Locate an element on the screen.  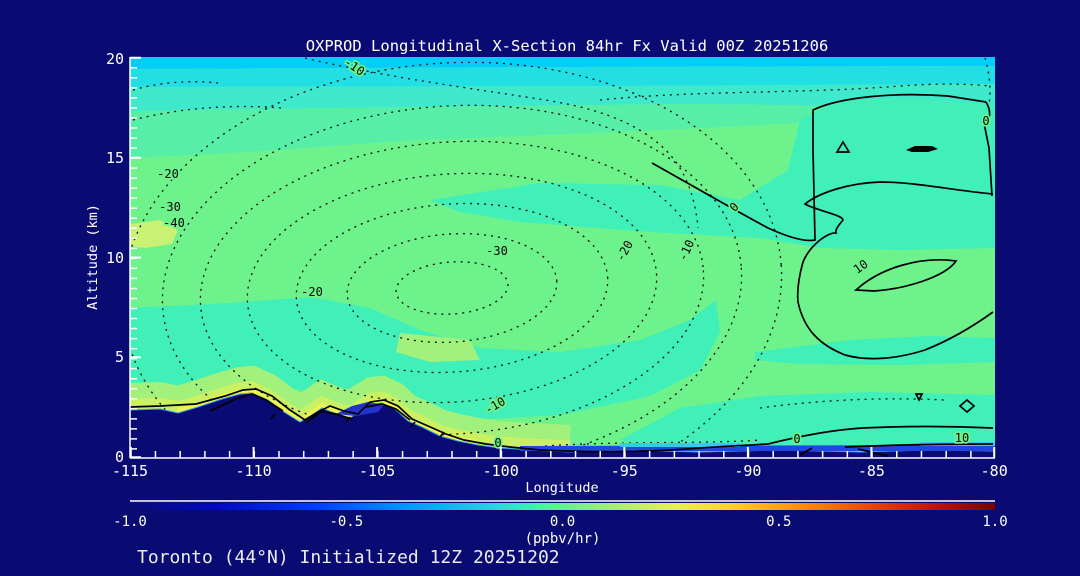
y-tick-label: 5 is located at coordinates (119, 357).